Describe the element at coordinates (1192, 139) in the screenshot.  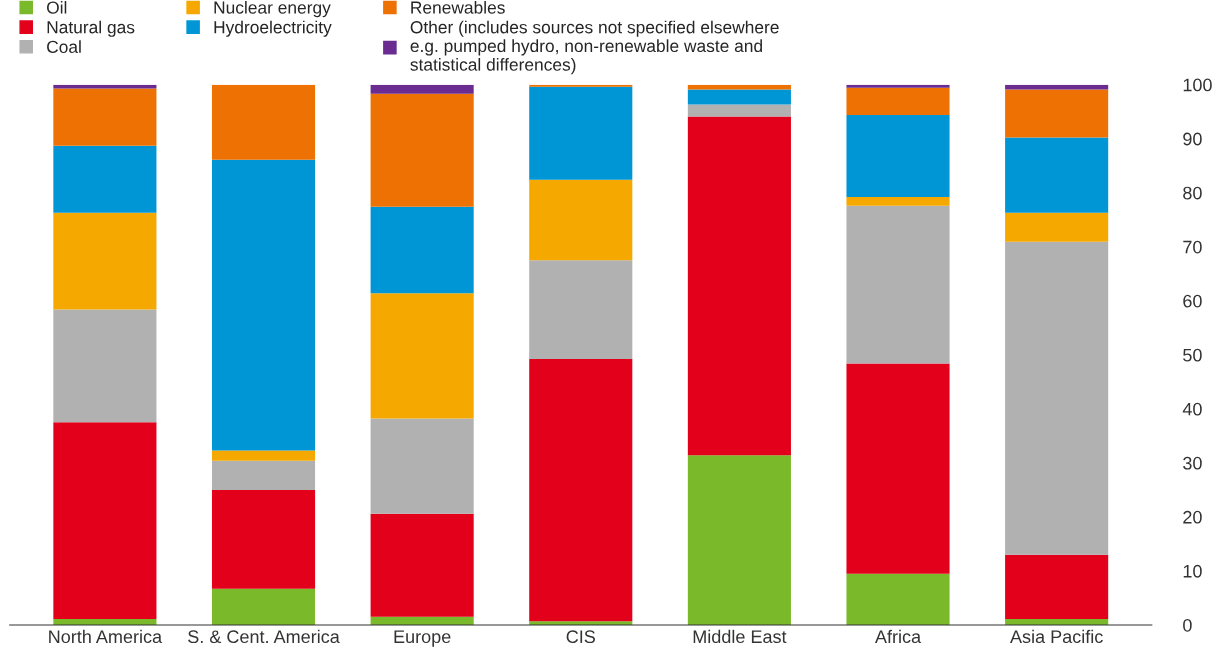
I see `y-tick-label: 90` at that location.